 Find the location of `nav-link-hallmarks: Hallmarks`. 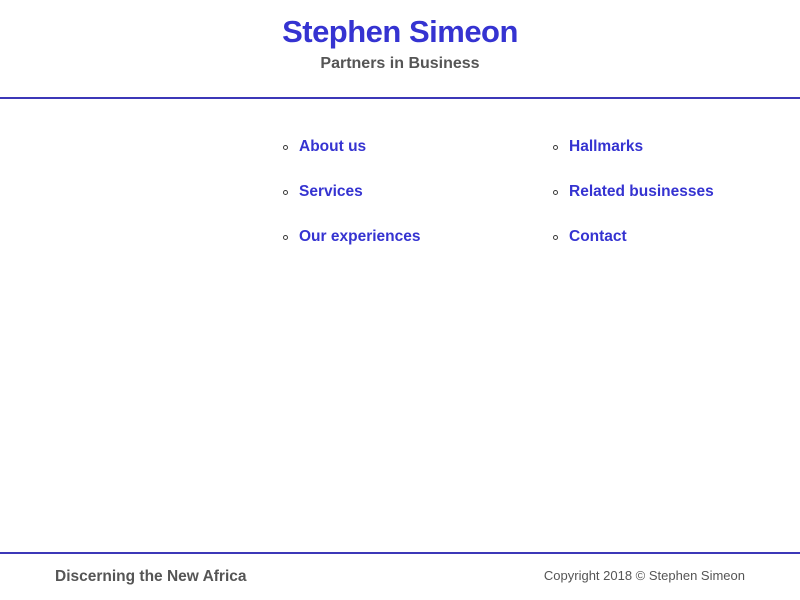

nav-link-hallmarks: Hallmarks is located at coordinates (606, 146).